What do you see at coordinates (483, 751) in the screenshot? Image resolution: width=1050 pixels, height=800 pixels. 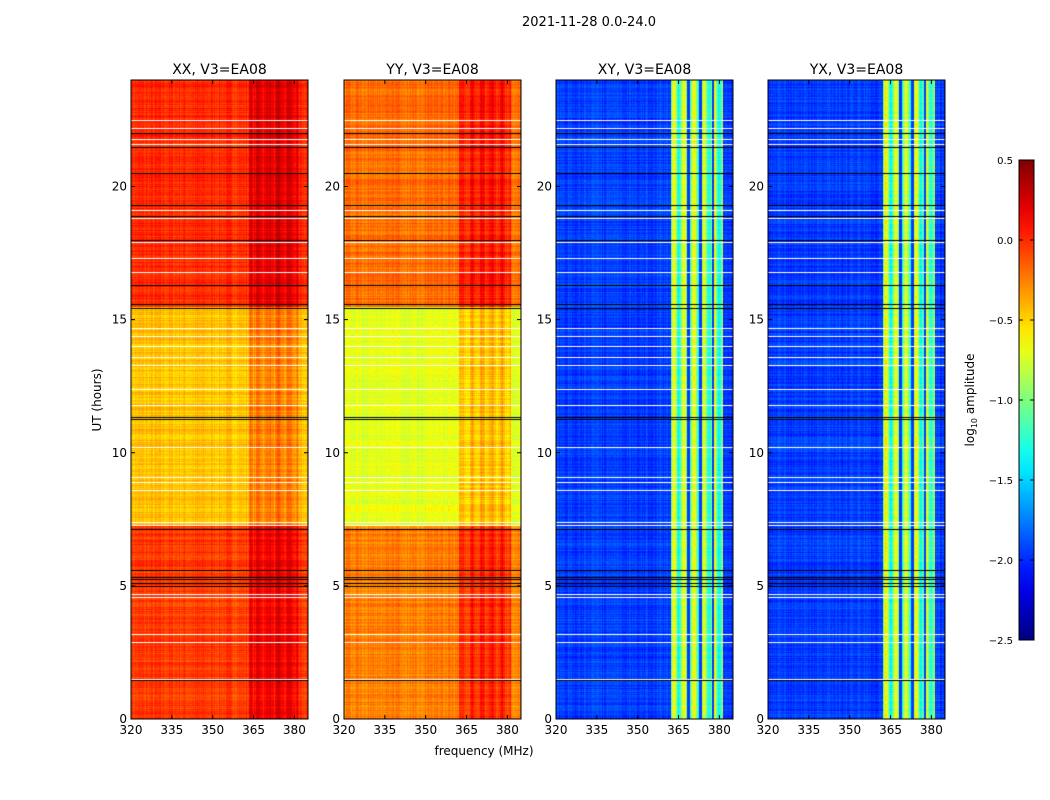 I see `x-axis-label: frequency (MHz)` at bounding box center [483, 751].